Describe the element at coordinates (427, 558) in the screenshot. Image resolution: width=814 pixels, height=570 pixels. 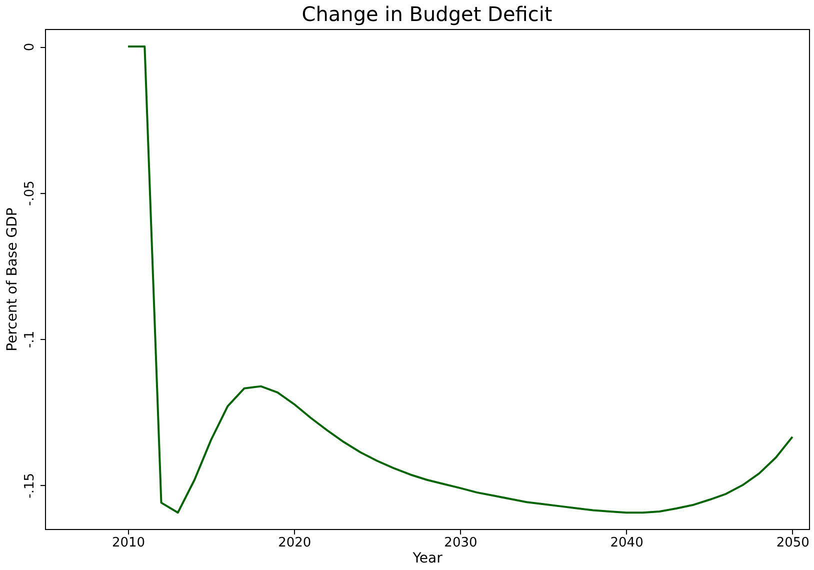
I see `x-axis-title: Year` at that location.